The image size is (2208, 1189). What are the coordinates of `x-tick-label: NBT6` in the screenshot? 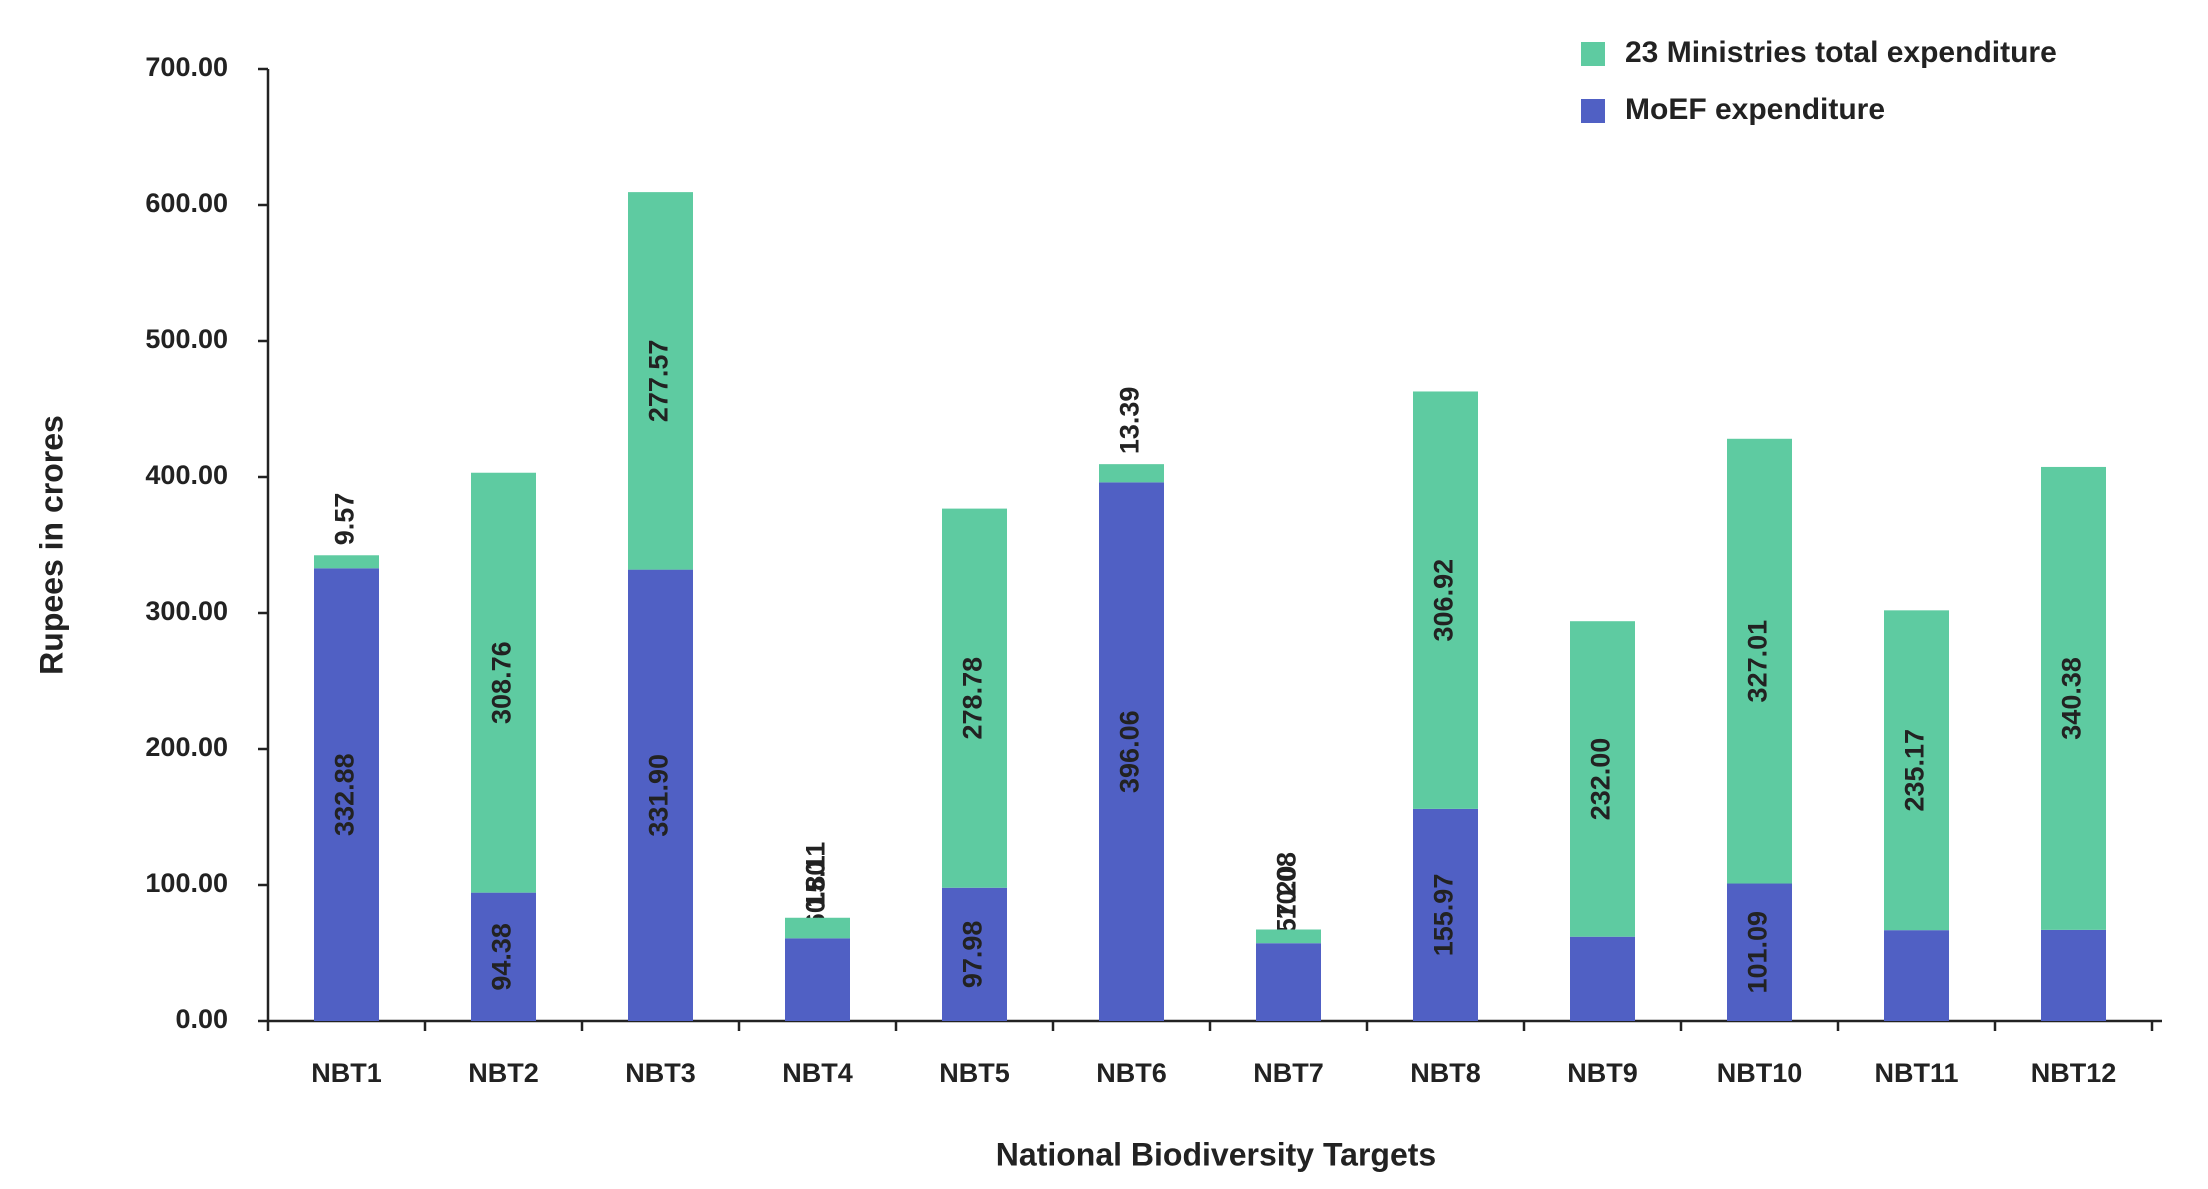 It's located at (1131, 1073).